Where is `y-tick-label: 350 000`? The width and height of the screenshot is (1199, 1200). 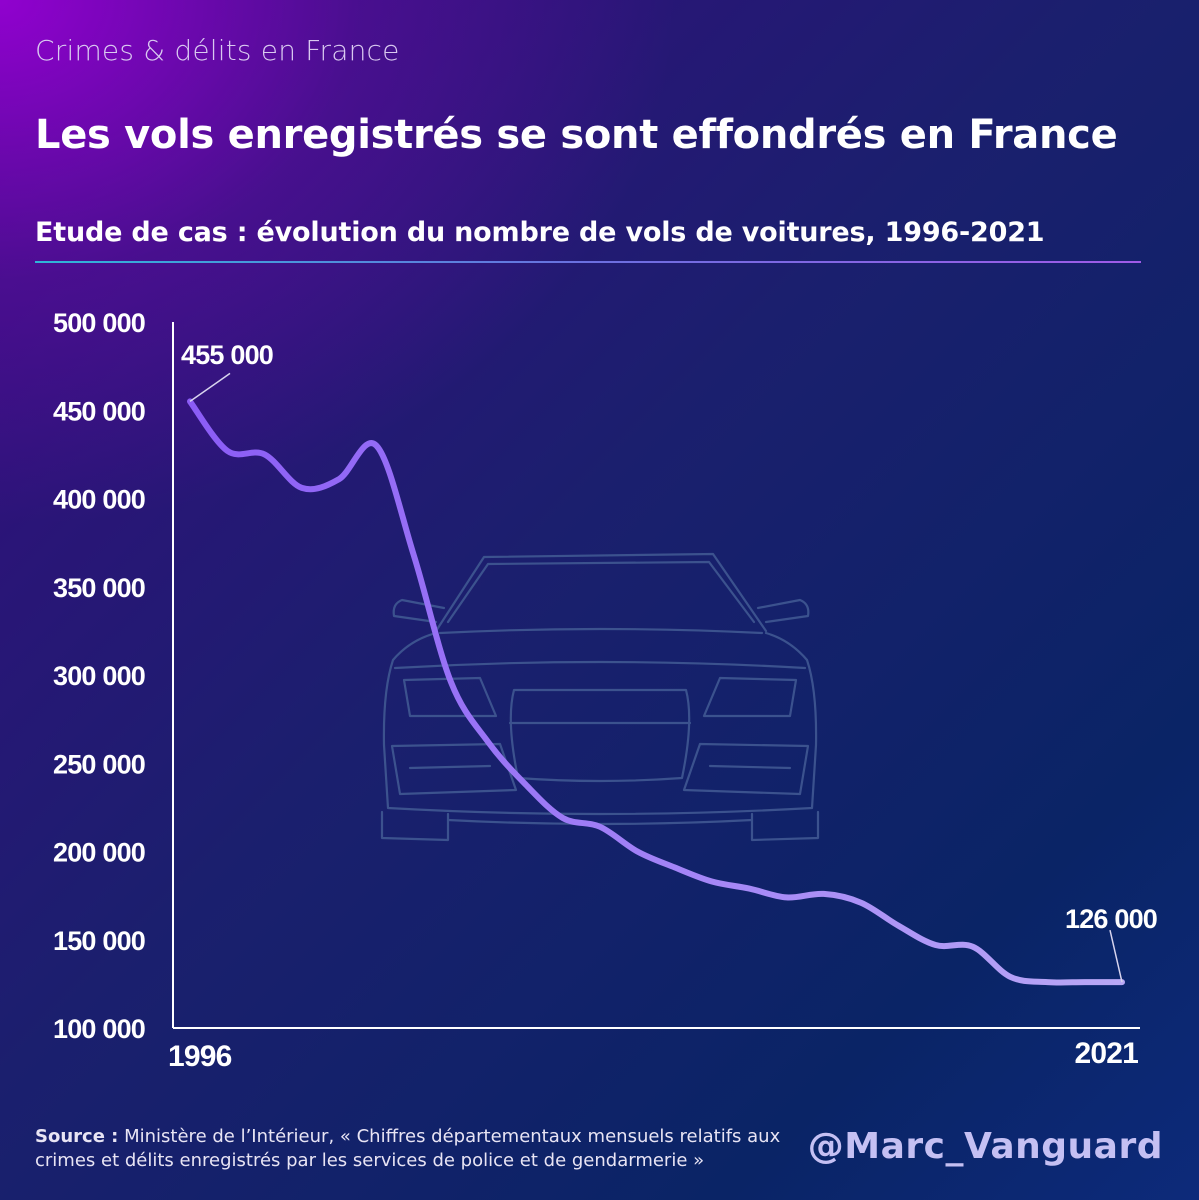
y-tick-label: 350 000 is located at coordinates (99, 588).